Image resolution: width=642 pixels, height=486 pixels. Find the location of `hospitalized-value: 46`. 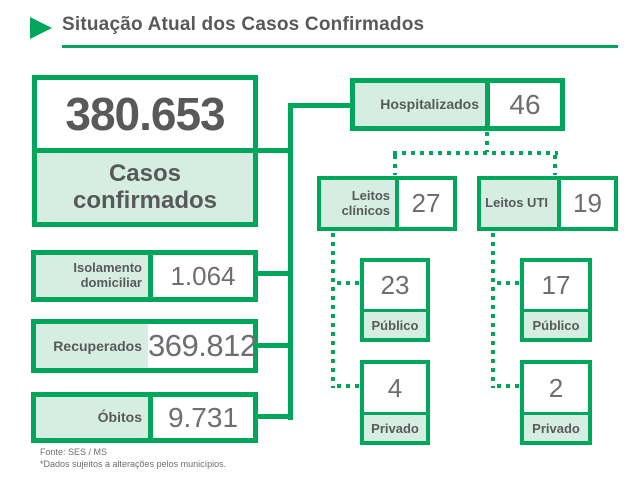

hospitalized-value: 46 is located at coordinates (525, 104).